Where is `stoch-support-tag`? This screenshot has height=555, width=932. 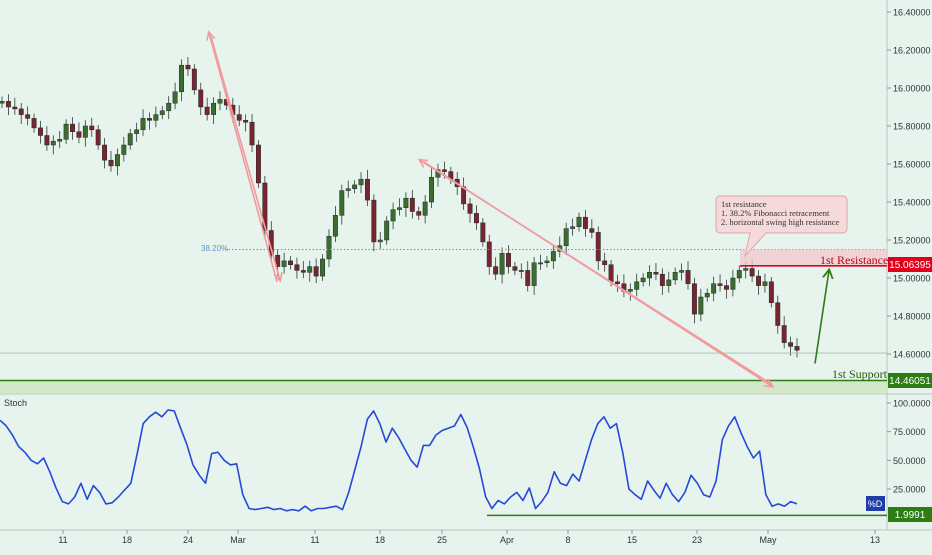 stoch-support-tag is located at coordinates (910, 514).